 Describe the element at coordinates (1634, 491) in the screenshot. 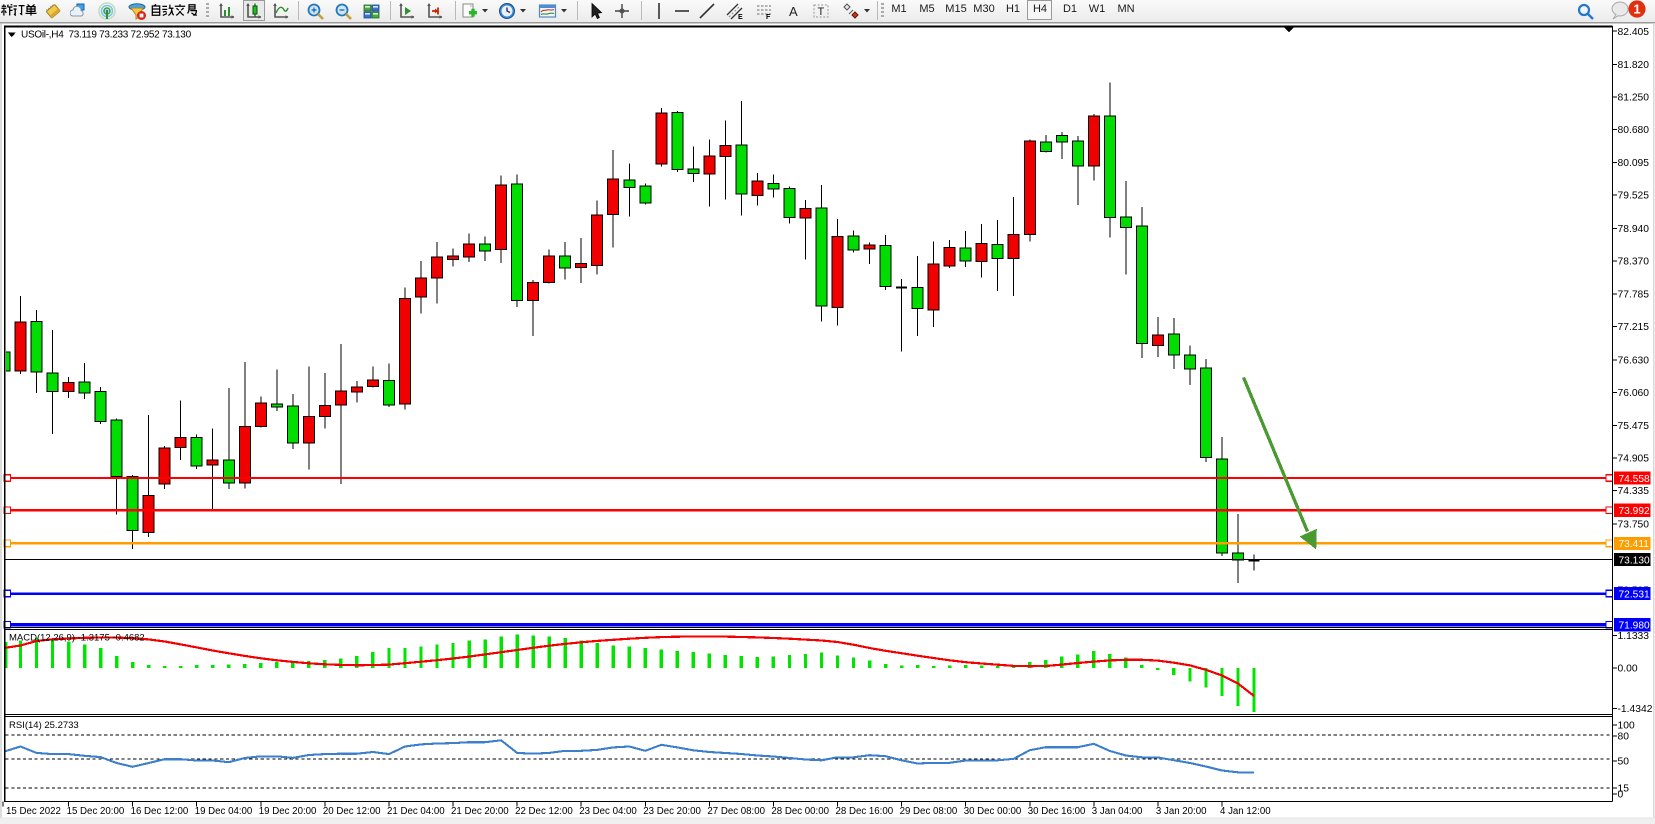

I see `svg-text: 74.335` at that location.